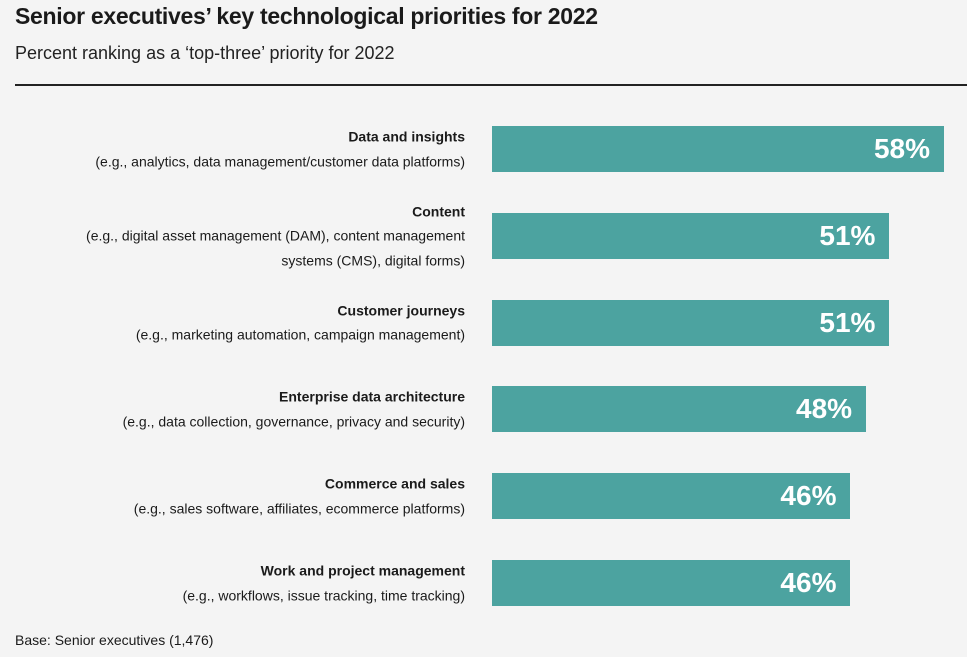  What do you see at coordinates (679, 409) in the screenshot?
I see `bar: 48%` at bounding box center [679, 409].